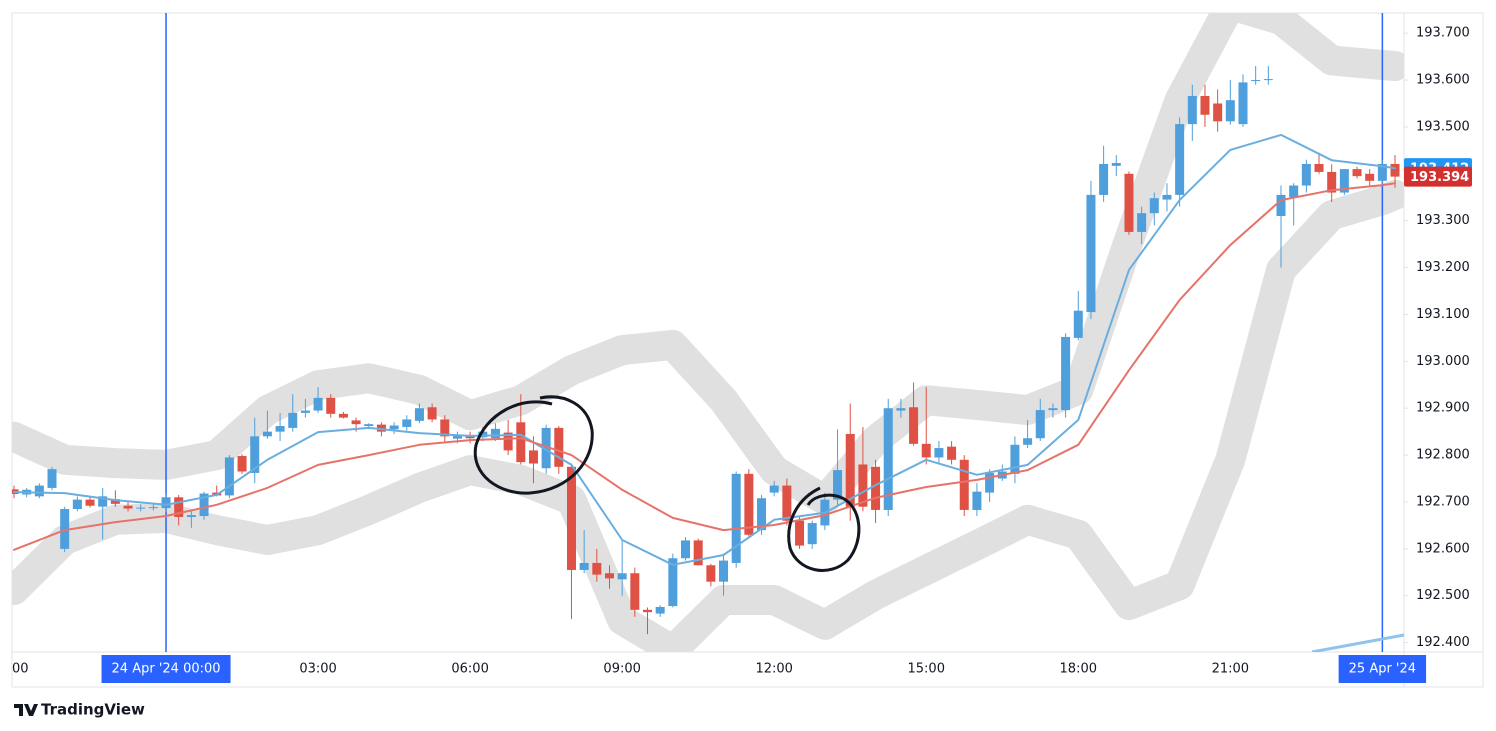  Describe the element at coordinates (1443, 220) in the screenshot. I see `y-tick-label: 193.300` at that location.